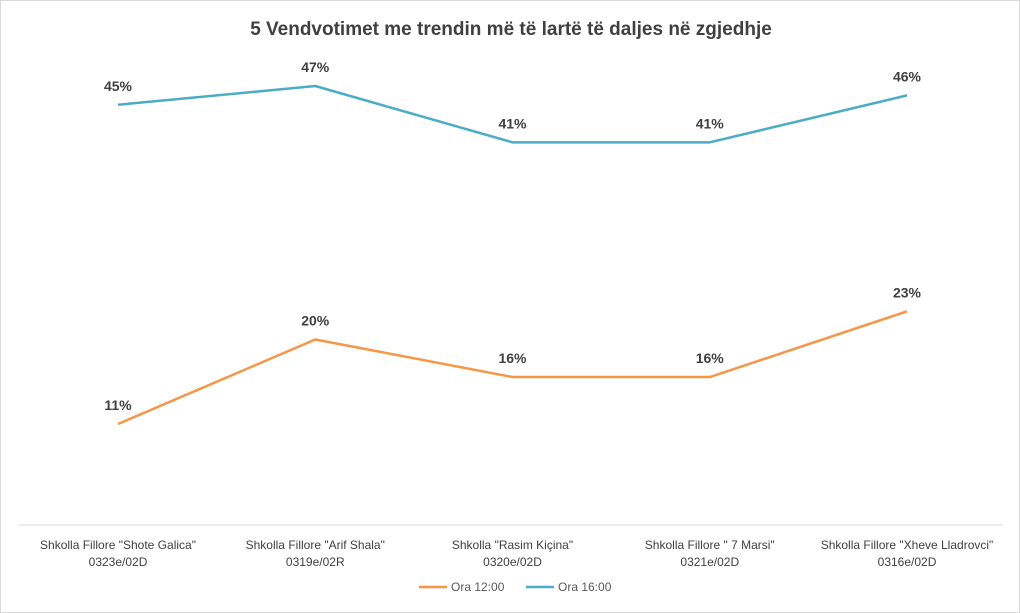 This screenshot has width=1020, height=613. What do you see at coordinates (585, 587) in the screenshot?
I see `legend-entry: Ora 16:00` at bounding box center [585, 587].